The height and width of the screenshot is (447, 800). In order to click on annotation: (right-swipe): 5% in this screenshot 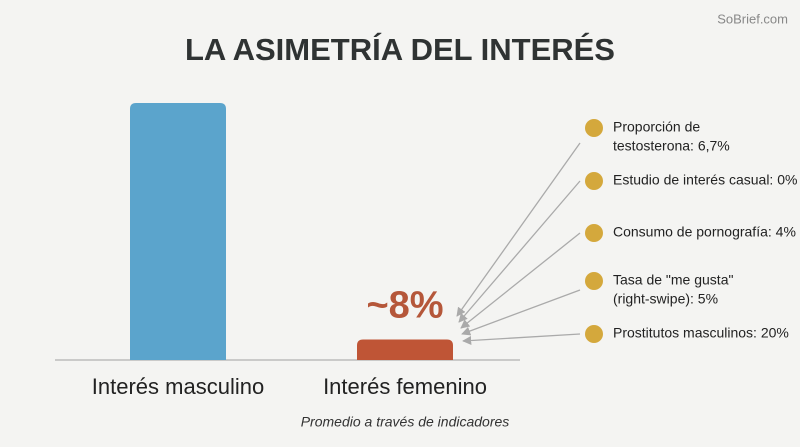, I will do `click(665, 299)`.